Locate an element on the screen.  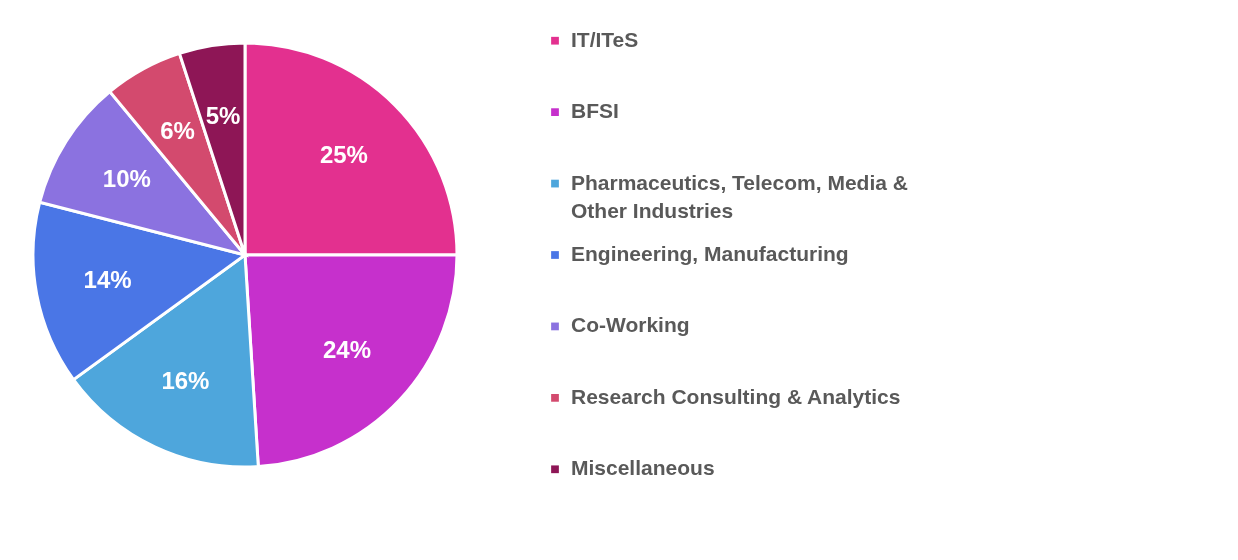
data-label: 10% is located at coordinates (126, 179).